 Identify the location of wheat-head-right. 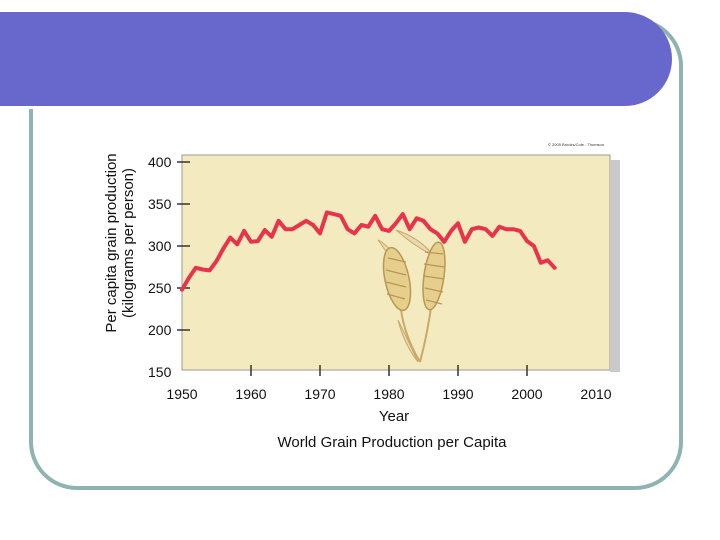
(434, 276).